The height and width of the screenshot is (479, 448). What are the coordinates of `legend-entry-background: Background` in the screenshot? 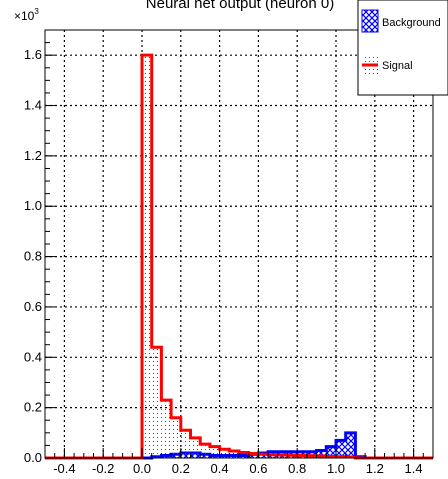 It's located at (401, 21).